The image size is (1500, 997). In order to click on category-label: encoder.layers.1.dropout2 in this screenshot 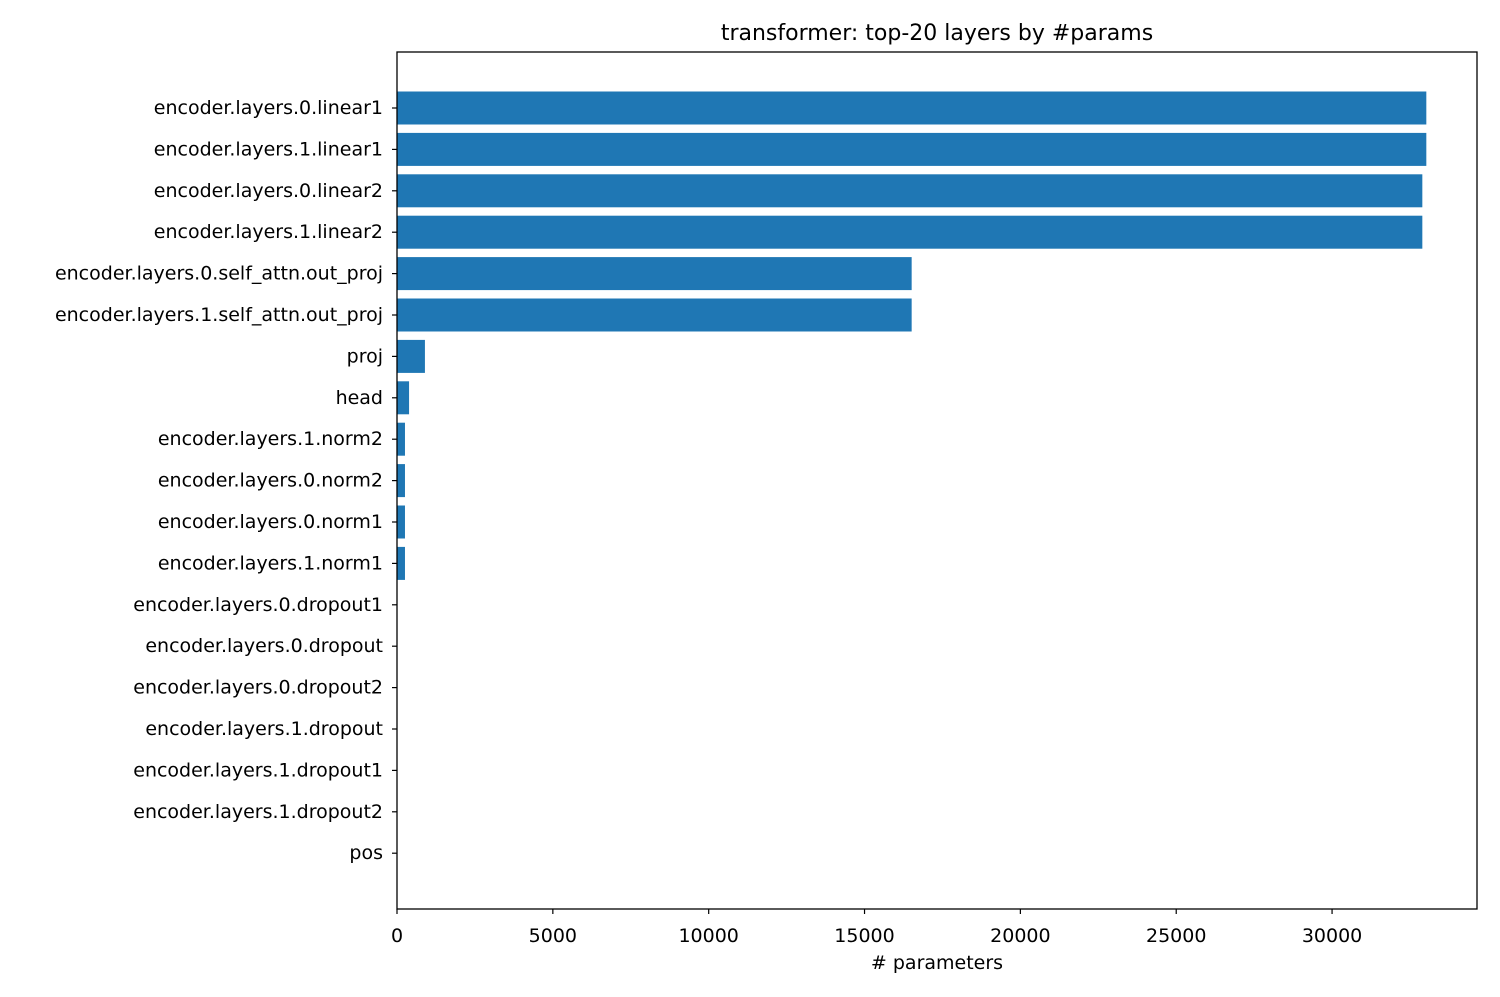, I will do `click(258, 812)`.